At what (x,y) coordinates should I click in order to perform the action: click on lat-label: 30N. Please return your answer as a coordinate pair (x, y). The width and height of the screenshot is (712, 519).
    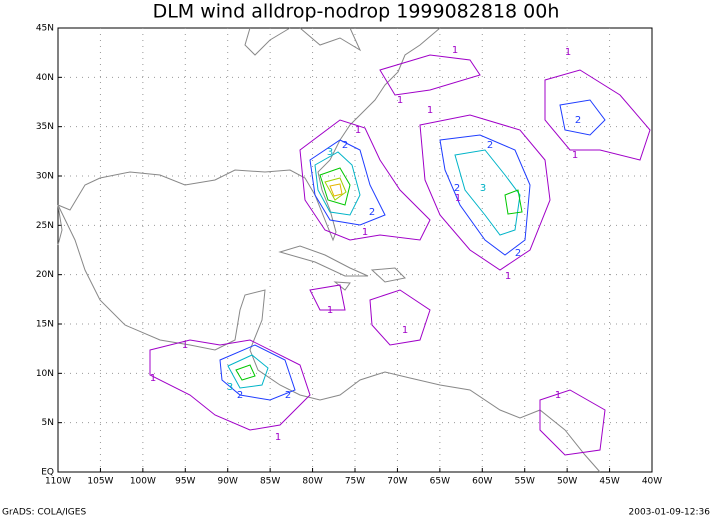
    Looking at the image, I should click on (45, 177).